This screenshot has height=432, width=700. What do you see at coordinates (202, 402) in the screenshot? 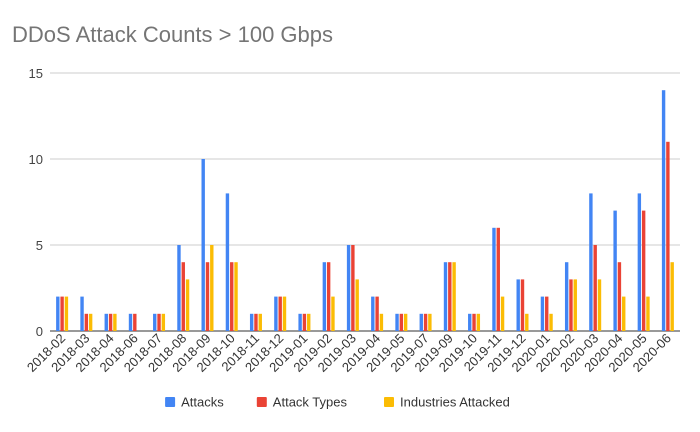
I see `legend-label: Attacks` at bounding box center [202, 402].